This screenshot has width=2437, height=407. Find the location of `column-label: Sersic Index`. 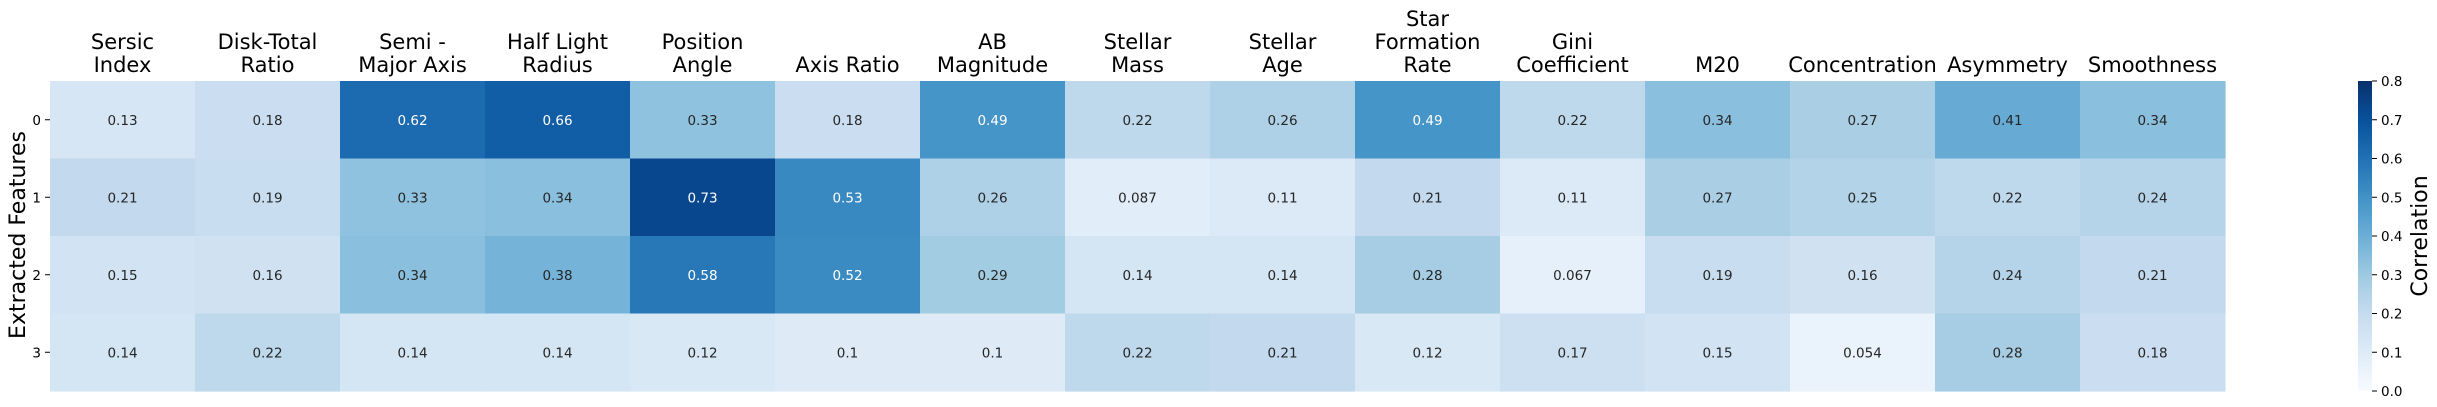

column-label: Sersic Index is located at coordinates (122, 53).